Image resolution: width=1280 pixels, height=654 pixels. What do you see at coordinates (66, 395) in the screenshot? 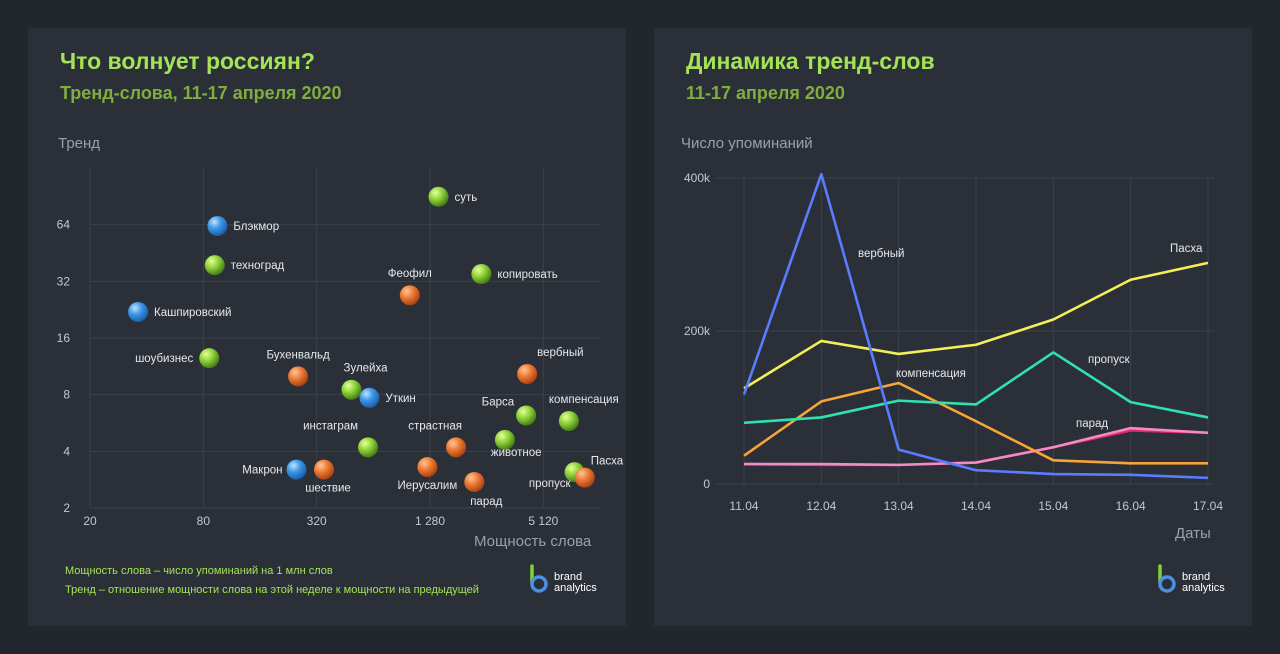
I see `scatter-y-tick-label: 8` at bounding box center [66, 395].